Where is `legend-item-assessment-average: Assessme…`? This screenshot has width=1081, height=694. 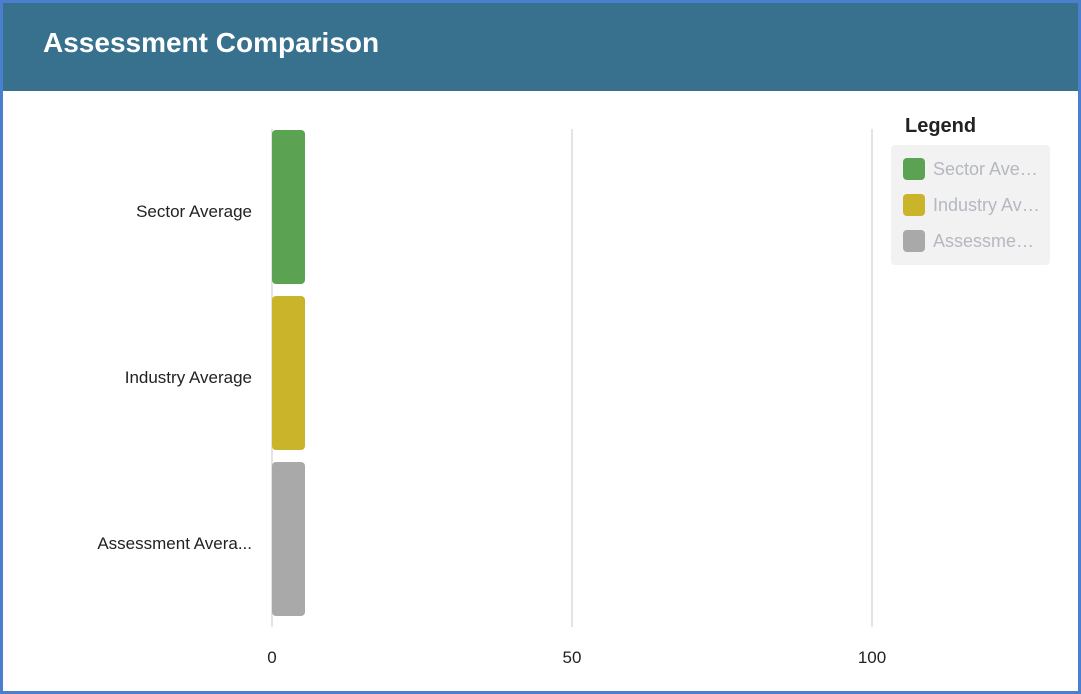
legend-item-assessment-average: Assessme… is located at coordinates (973, 241).